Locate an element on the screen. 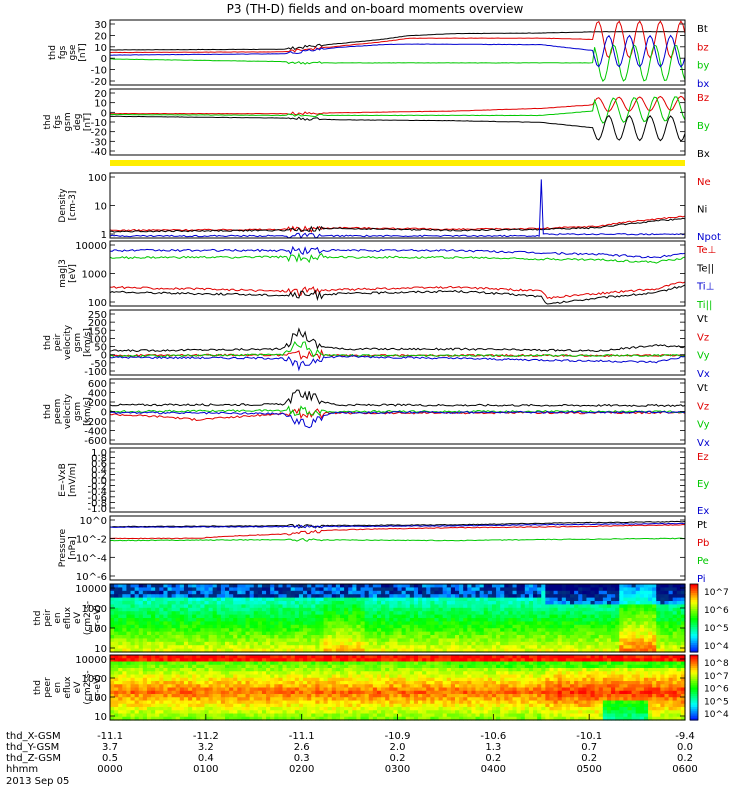 The height and width of the screenshot is (800, 750). y-tick-label: -0.2 is located at coordinates (97, 487).